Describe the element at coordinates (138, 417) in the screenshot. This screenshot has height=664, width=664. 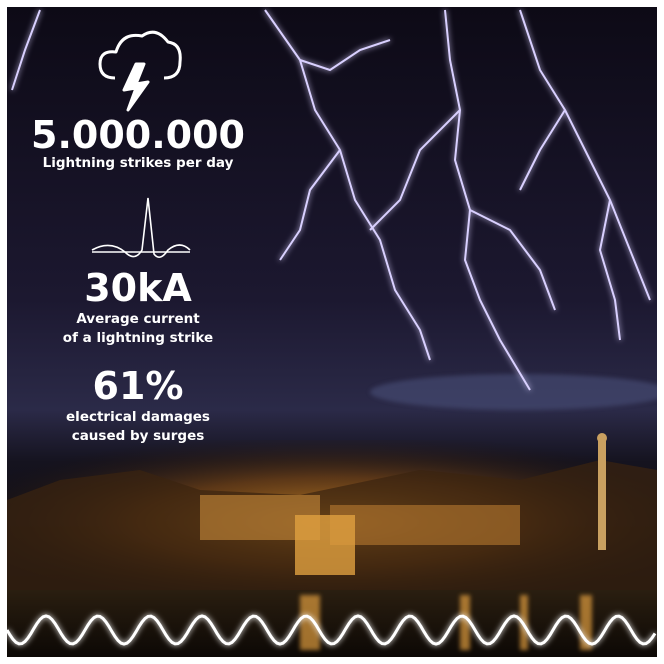
I see `stat-label: electrical damages` at that location.